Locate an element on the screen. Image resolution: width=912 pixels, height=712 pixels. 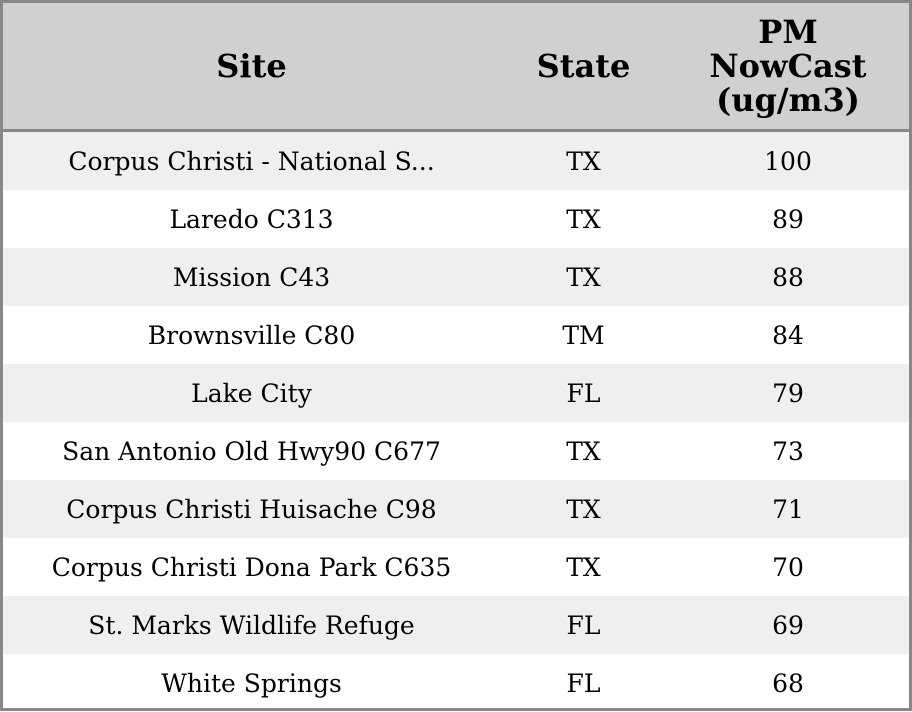
table-cell: 88 is located at coordinates (788, 277).